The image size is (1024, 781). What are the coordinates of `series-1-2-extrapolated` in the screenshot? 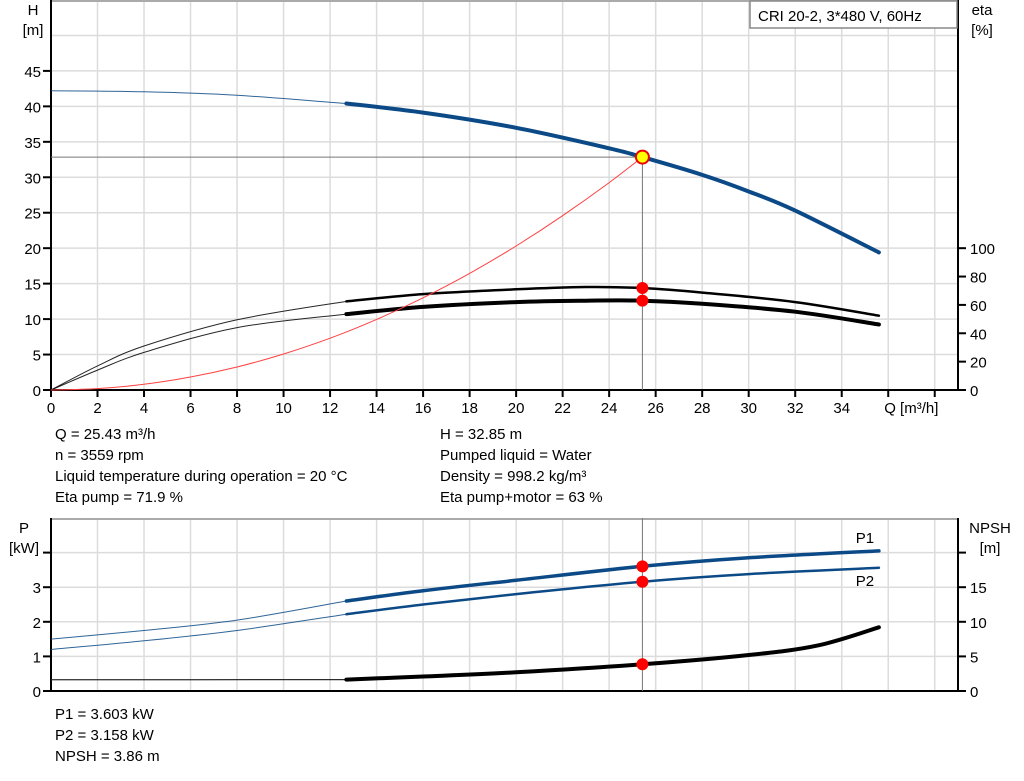 It's located at (198, 345).